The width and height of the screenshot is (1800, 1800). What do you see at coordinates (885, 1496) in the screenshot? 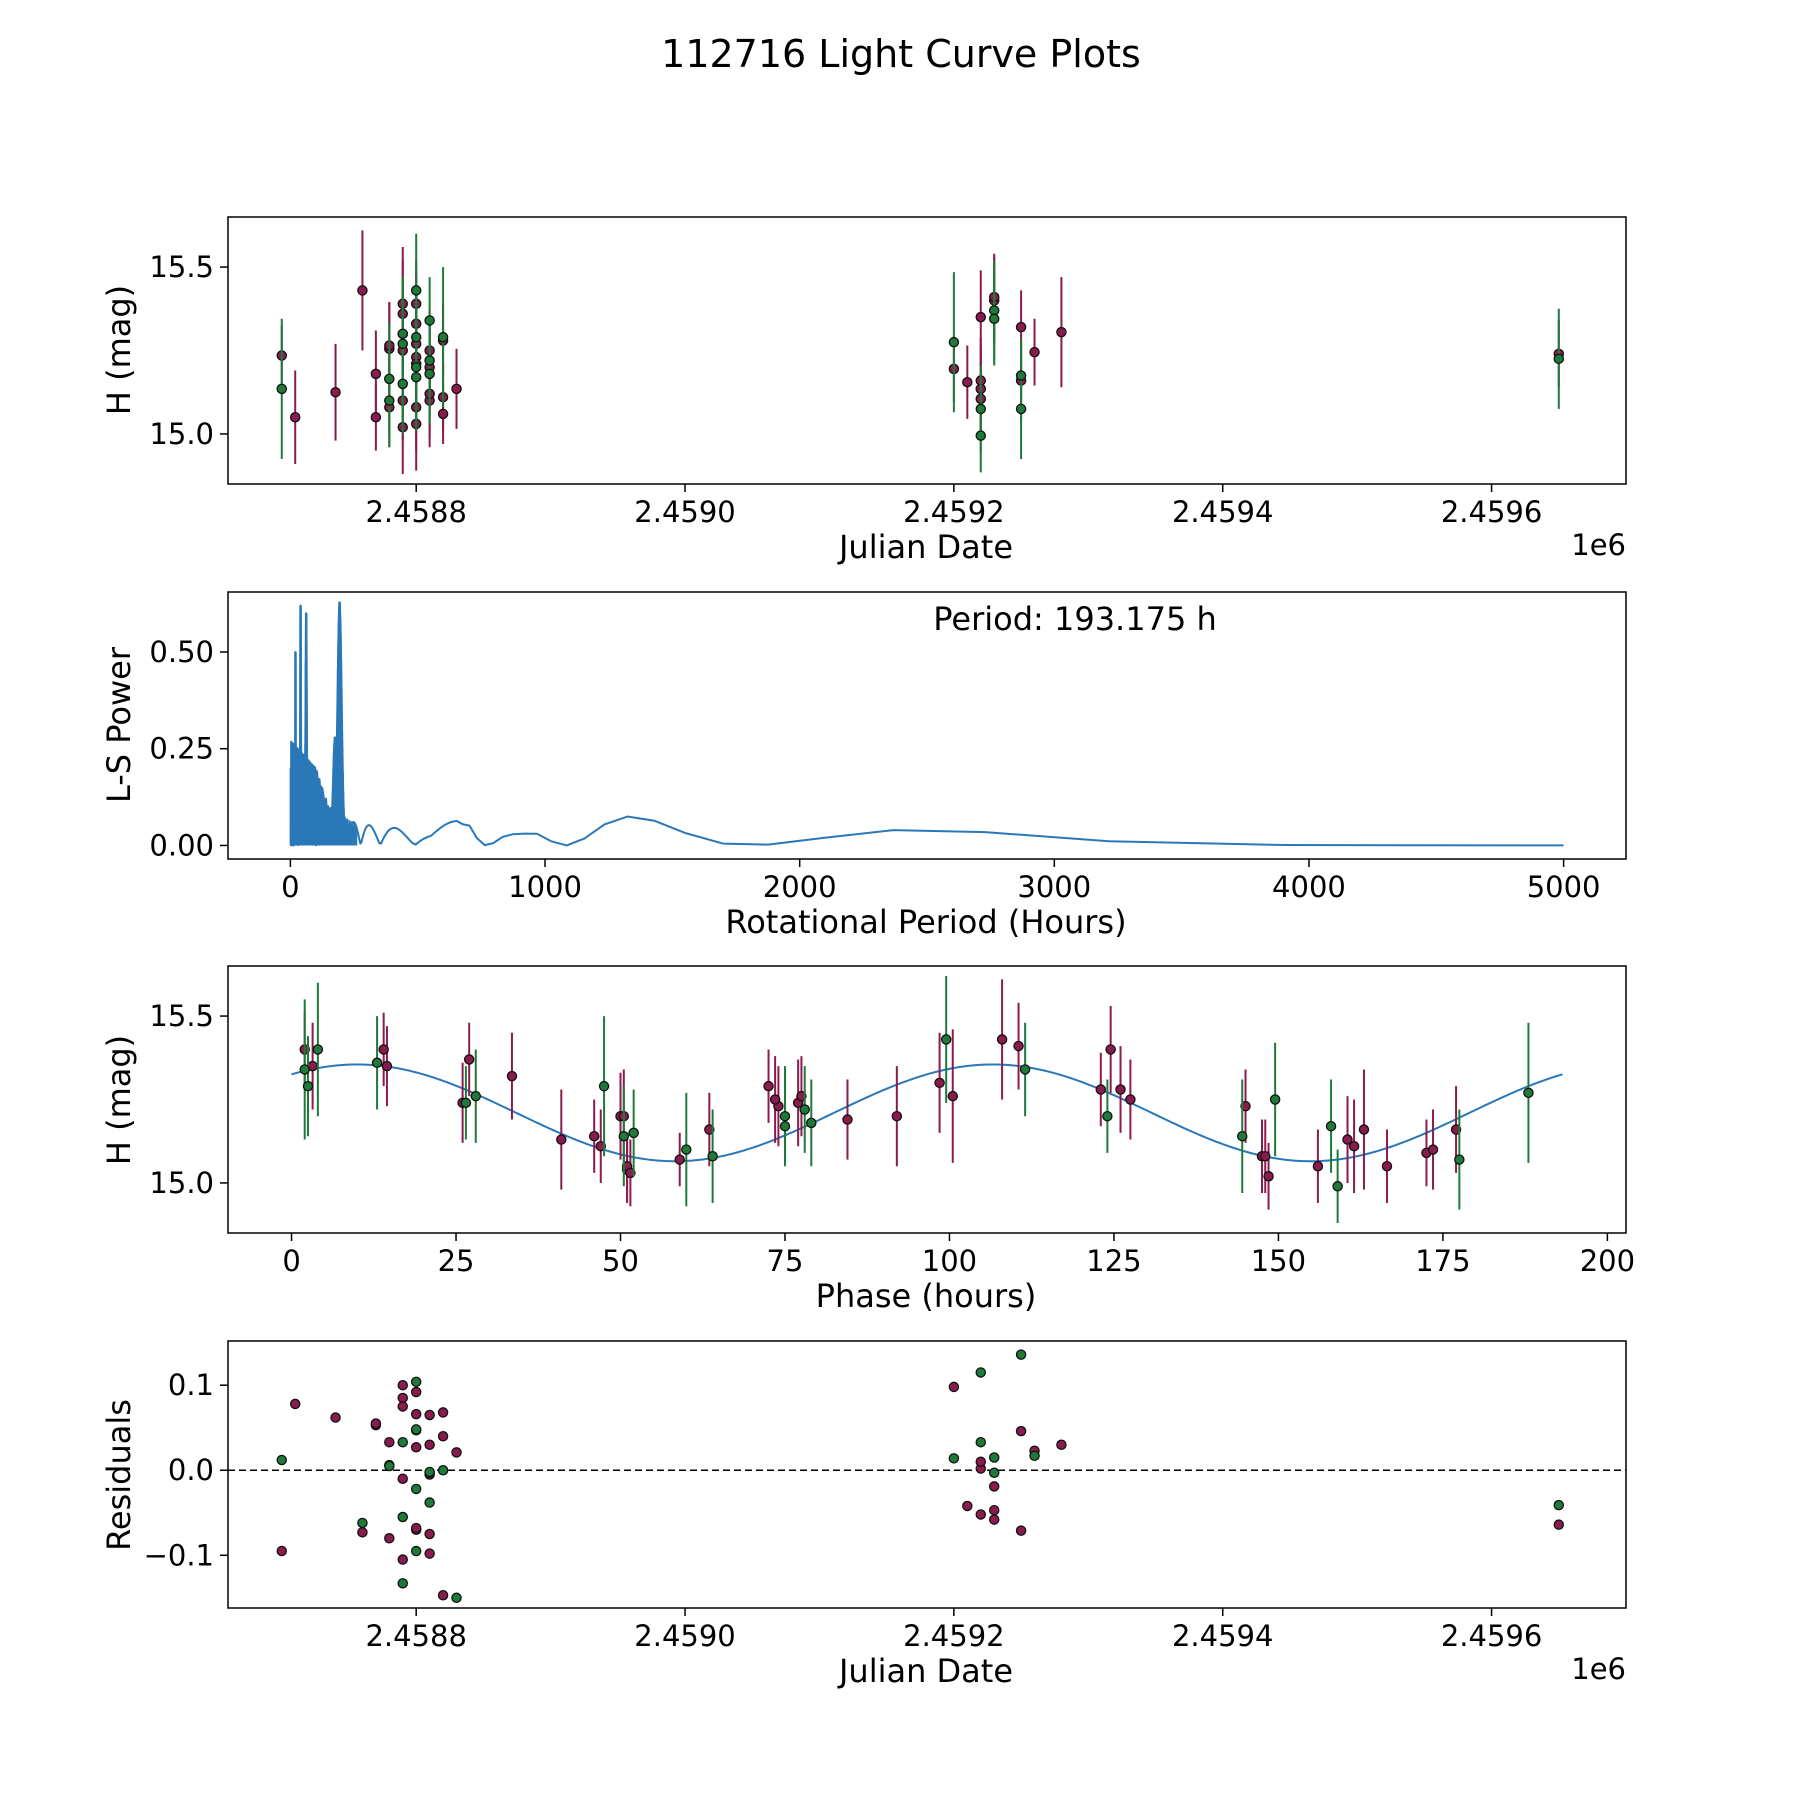
I see `residuals-panel: 2.4588 2.4590 2.4592 2.4594 2.4596 −0.1 0.0 0.1` at bounding box center [885, 1496].